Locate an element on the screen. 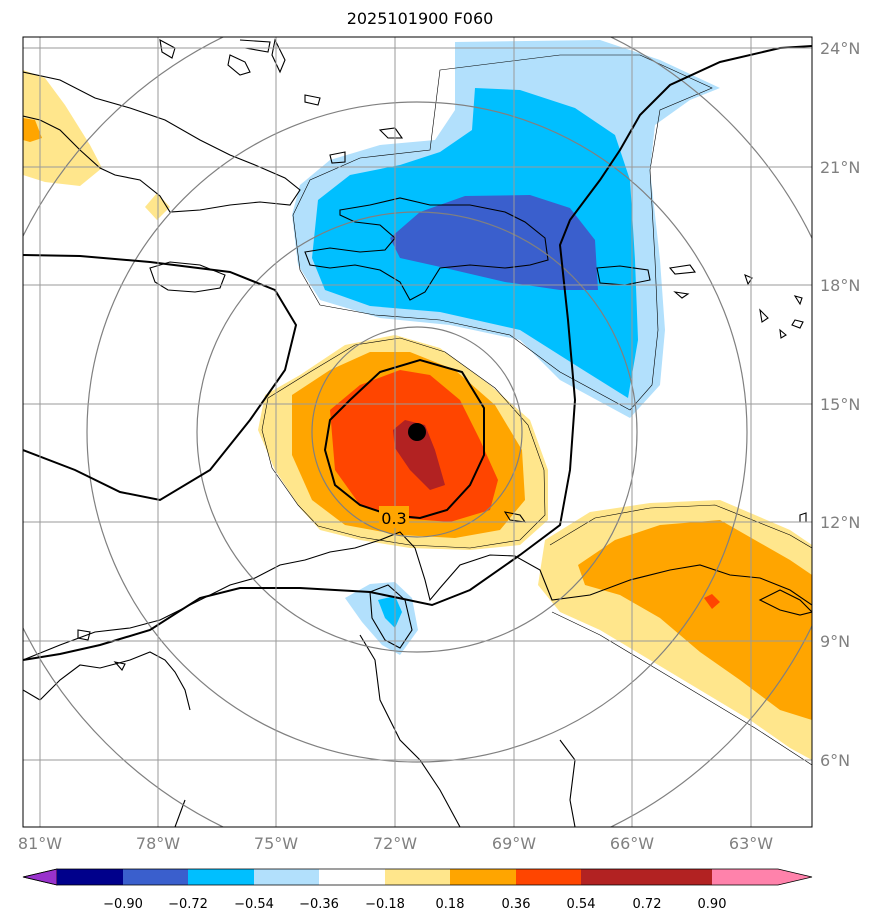 The image size is (883, 924). lat-label-18: 18°N is located at coordinates (840, 285).